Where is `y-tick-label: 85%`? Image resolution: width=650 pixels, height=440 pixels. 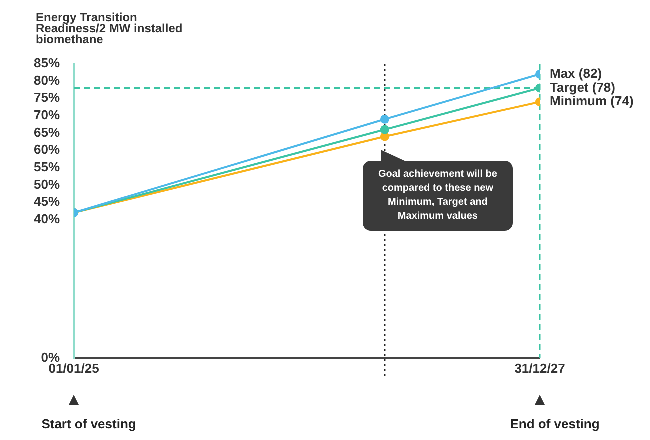
y-tick-label: 85% is located at coordinates (47, 63).